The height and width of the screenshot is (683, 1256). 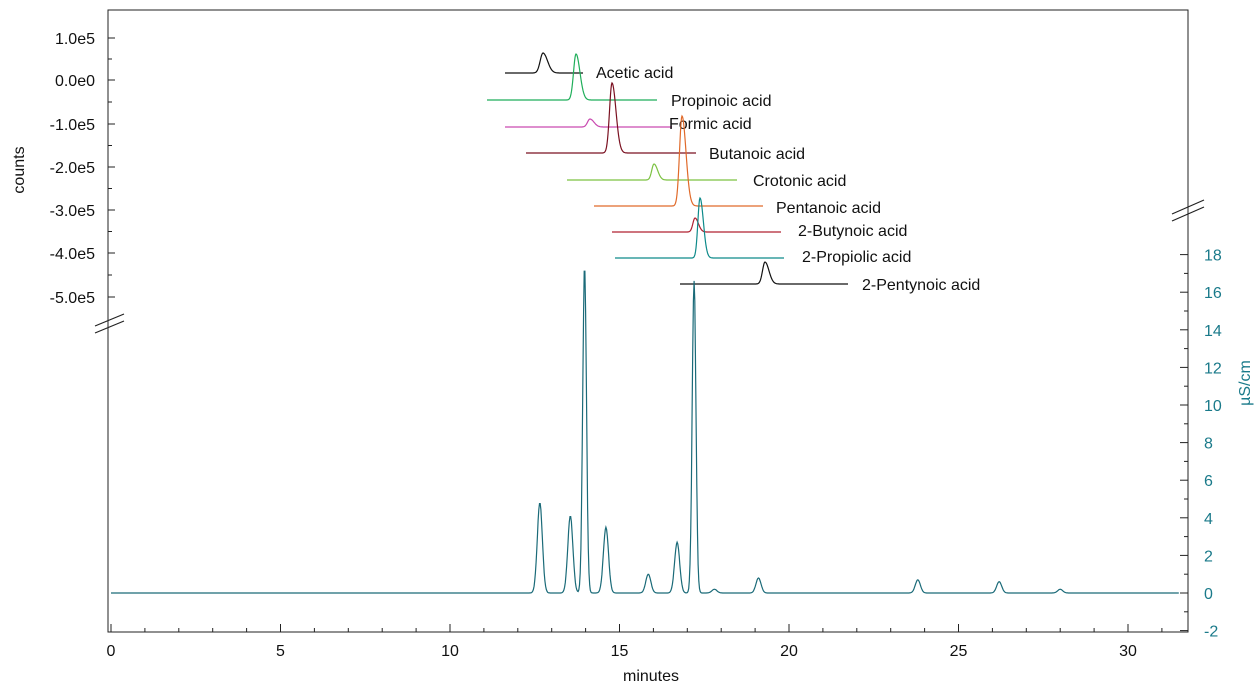 I want to click on x-axis: 0 5 10 15 20 25 30, so click(x=635, y=642).